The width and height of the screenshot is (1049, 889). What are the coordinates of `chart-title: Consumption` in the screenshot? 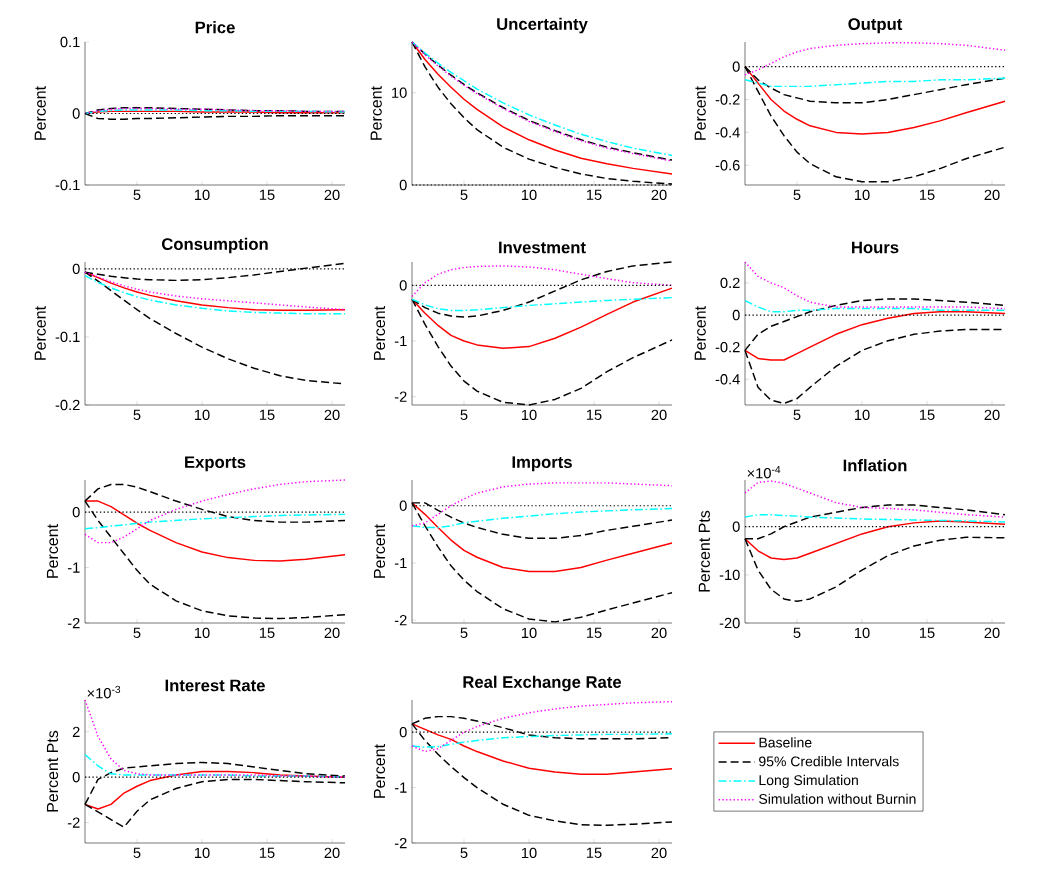 It's located at (215, 245).